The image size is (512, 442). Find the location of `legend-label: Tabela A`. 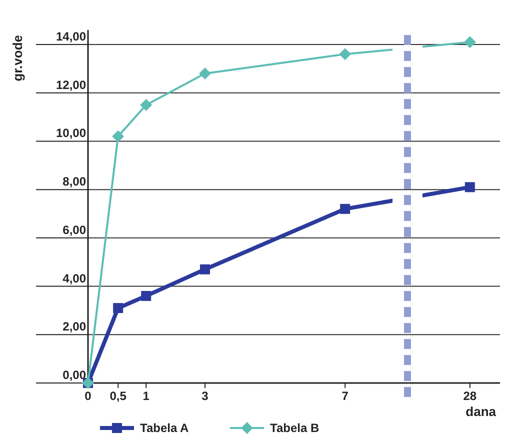

legend-label: Tabela A is located at coordinates (165, 428).